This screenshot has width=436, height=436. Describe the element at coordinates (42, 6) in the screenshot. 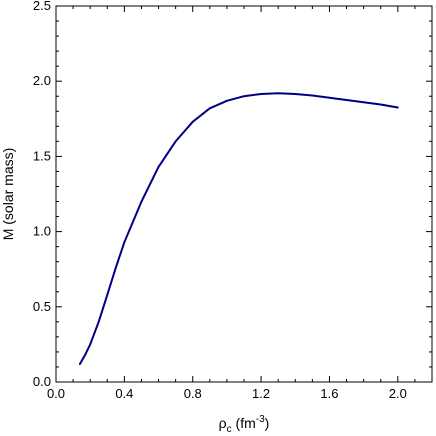

I see `y-tick-label: 2.5` at that location.